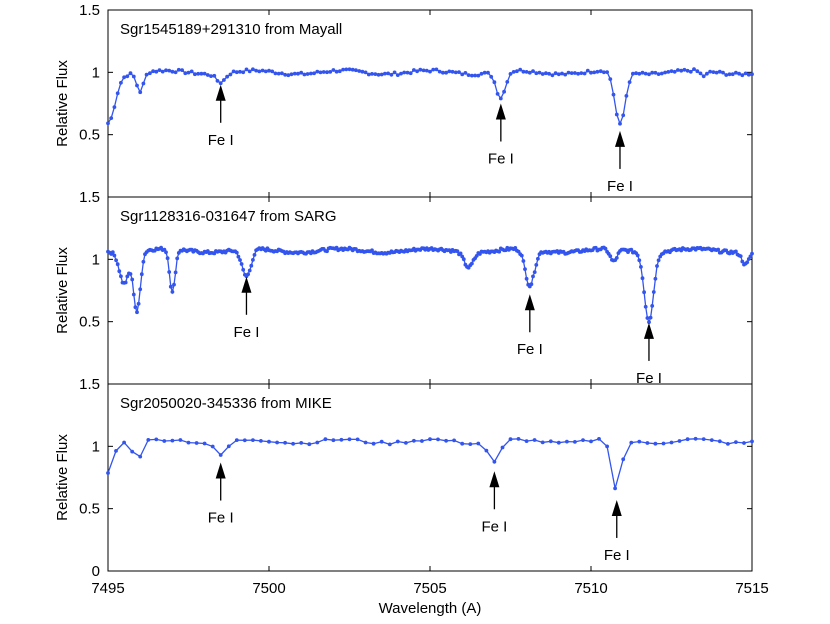 The image size is (830, 624). Describe the element at coordinates (430, 608) in the screenshot. I see `x-axis-label: Wavelength (A)` at that location.